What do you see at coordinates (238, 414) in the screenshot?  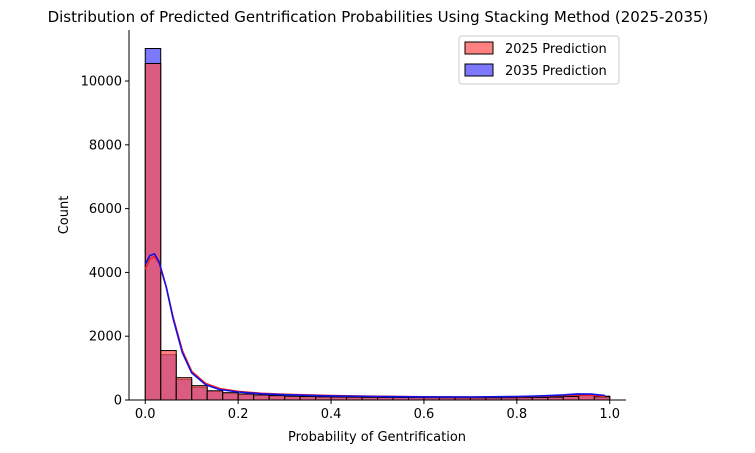 I see `x-tick-label: 0.2` at bounding box center [238, 414].